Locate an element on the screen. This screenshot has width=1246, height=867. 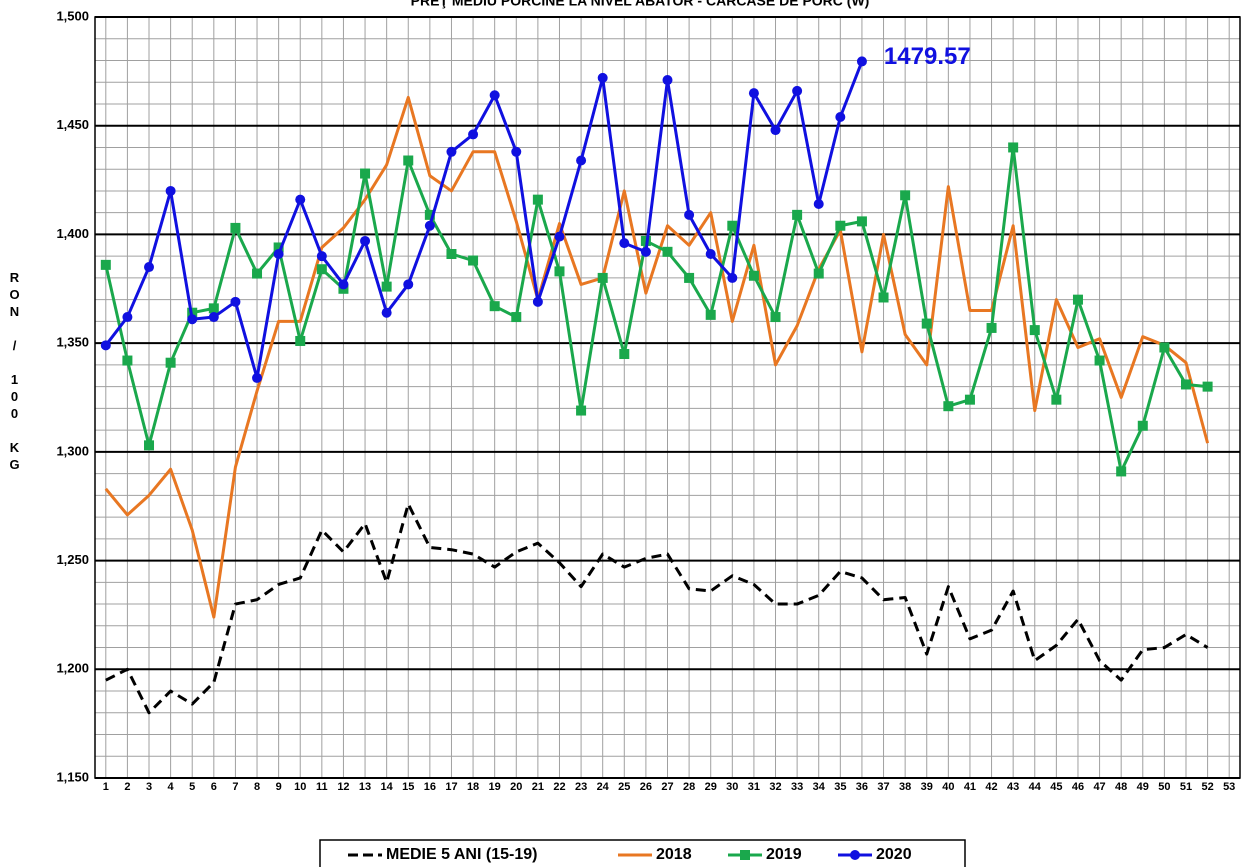
x-tick-label: 49 is located at coordinates (1143, 787).